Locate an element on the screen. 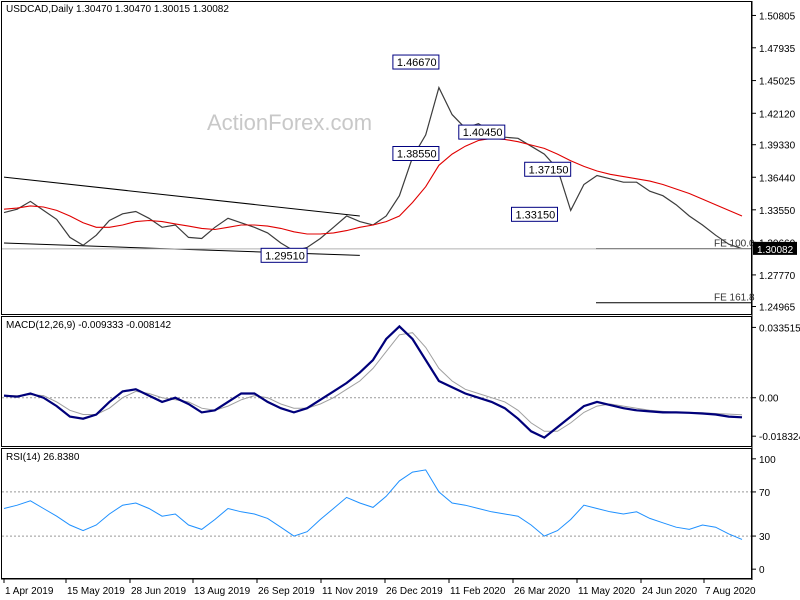  level-label-5: 1.29510 is located at coordinates (285, 256).